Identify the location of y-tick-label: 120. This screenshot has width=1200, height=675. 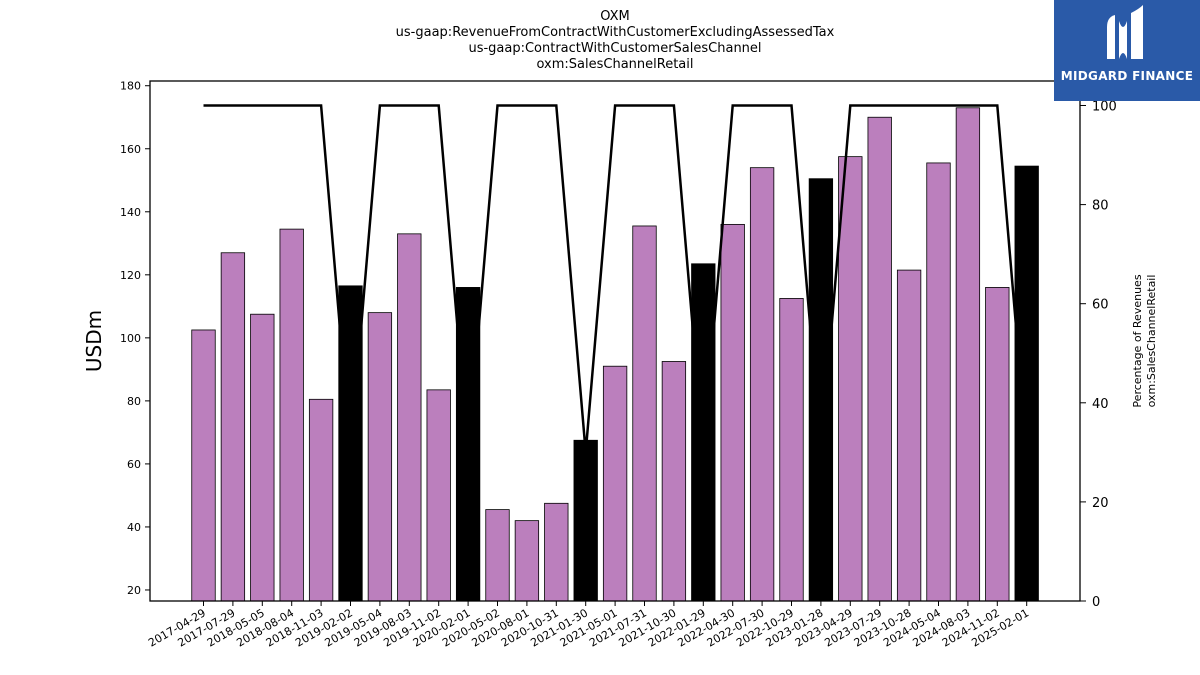
(130, 275).